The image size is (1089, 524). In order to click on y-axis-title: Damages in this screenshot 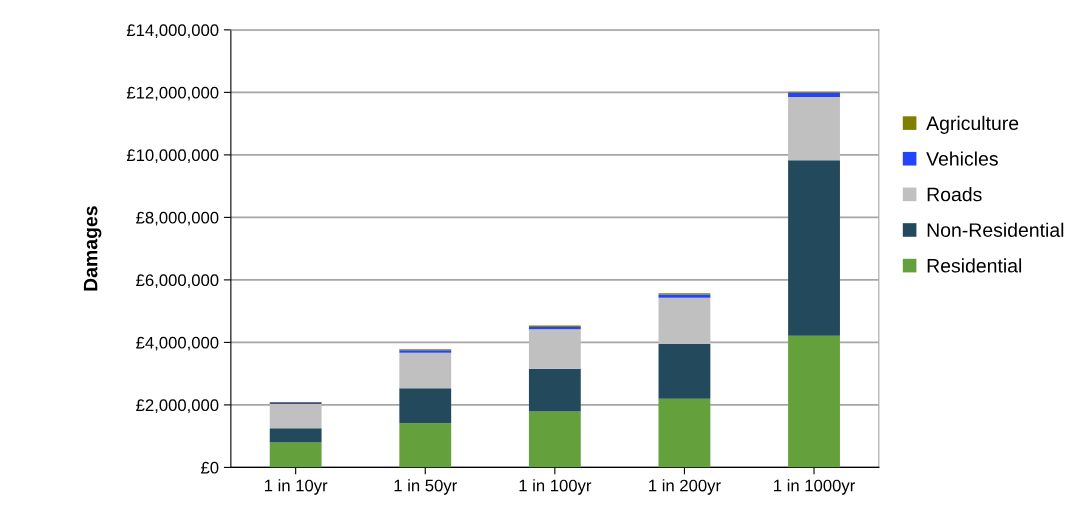, I will do `click(92, 248)`.